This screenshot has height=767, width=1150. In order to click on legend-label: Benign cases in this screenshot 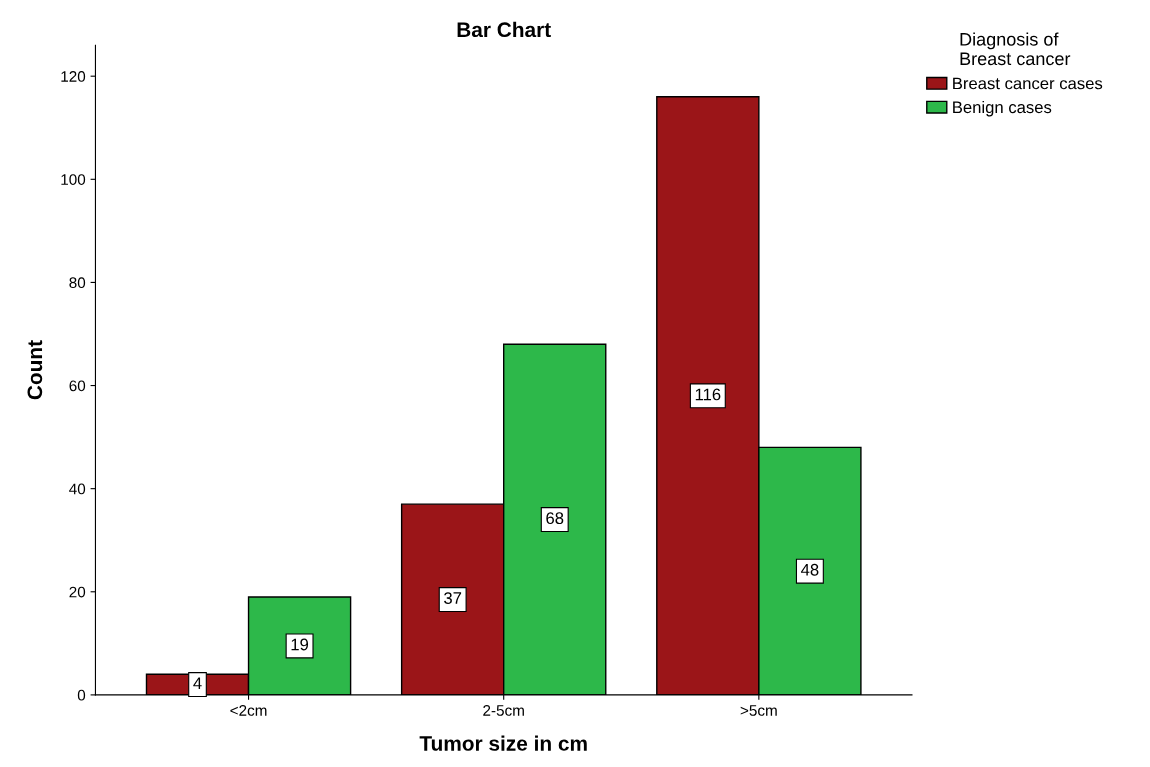, I will do `click(1002, 108)`.